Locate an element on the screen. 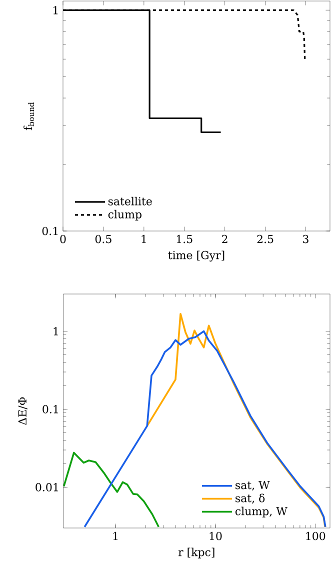 The image size is (332, 574). y-axis-title: ΔE/Φ is located at coordinates (23, 411).